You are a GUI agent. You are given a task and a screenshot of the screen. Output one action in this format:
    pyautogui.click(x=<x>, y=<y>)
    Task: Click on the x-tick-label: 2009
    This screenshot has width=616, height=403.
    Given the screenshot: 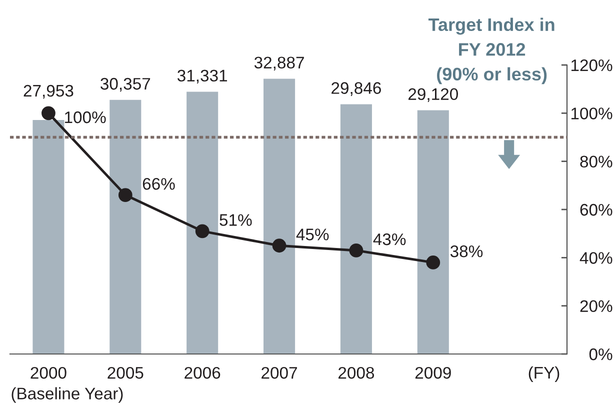 What is the action you would take?
    pyautogui.click(x=433, y=372)
    